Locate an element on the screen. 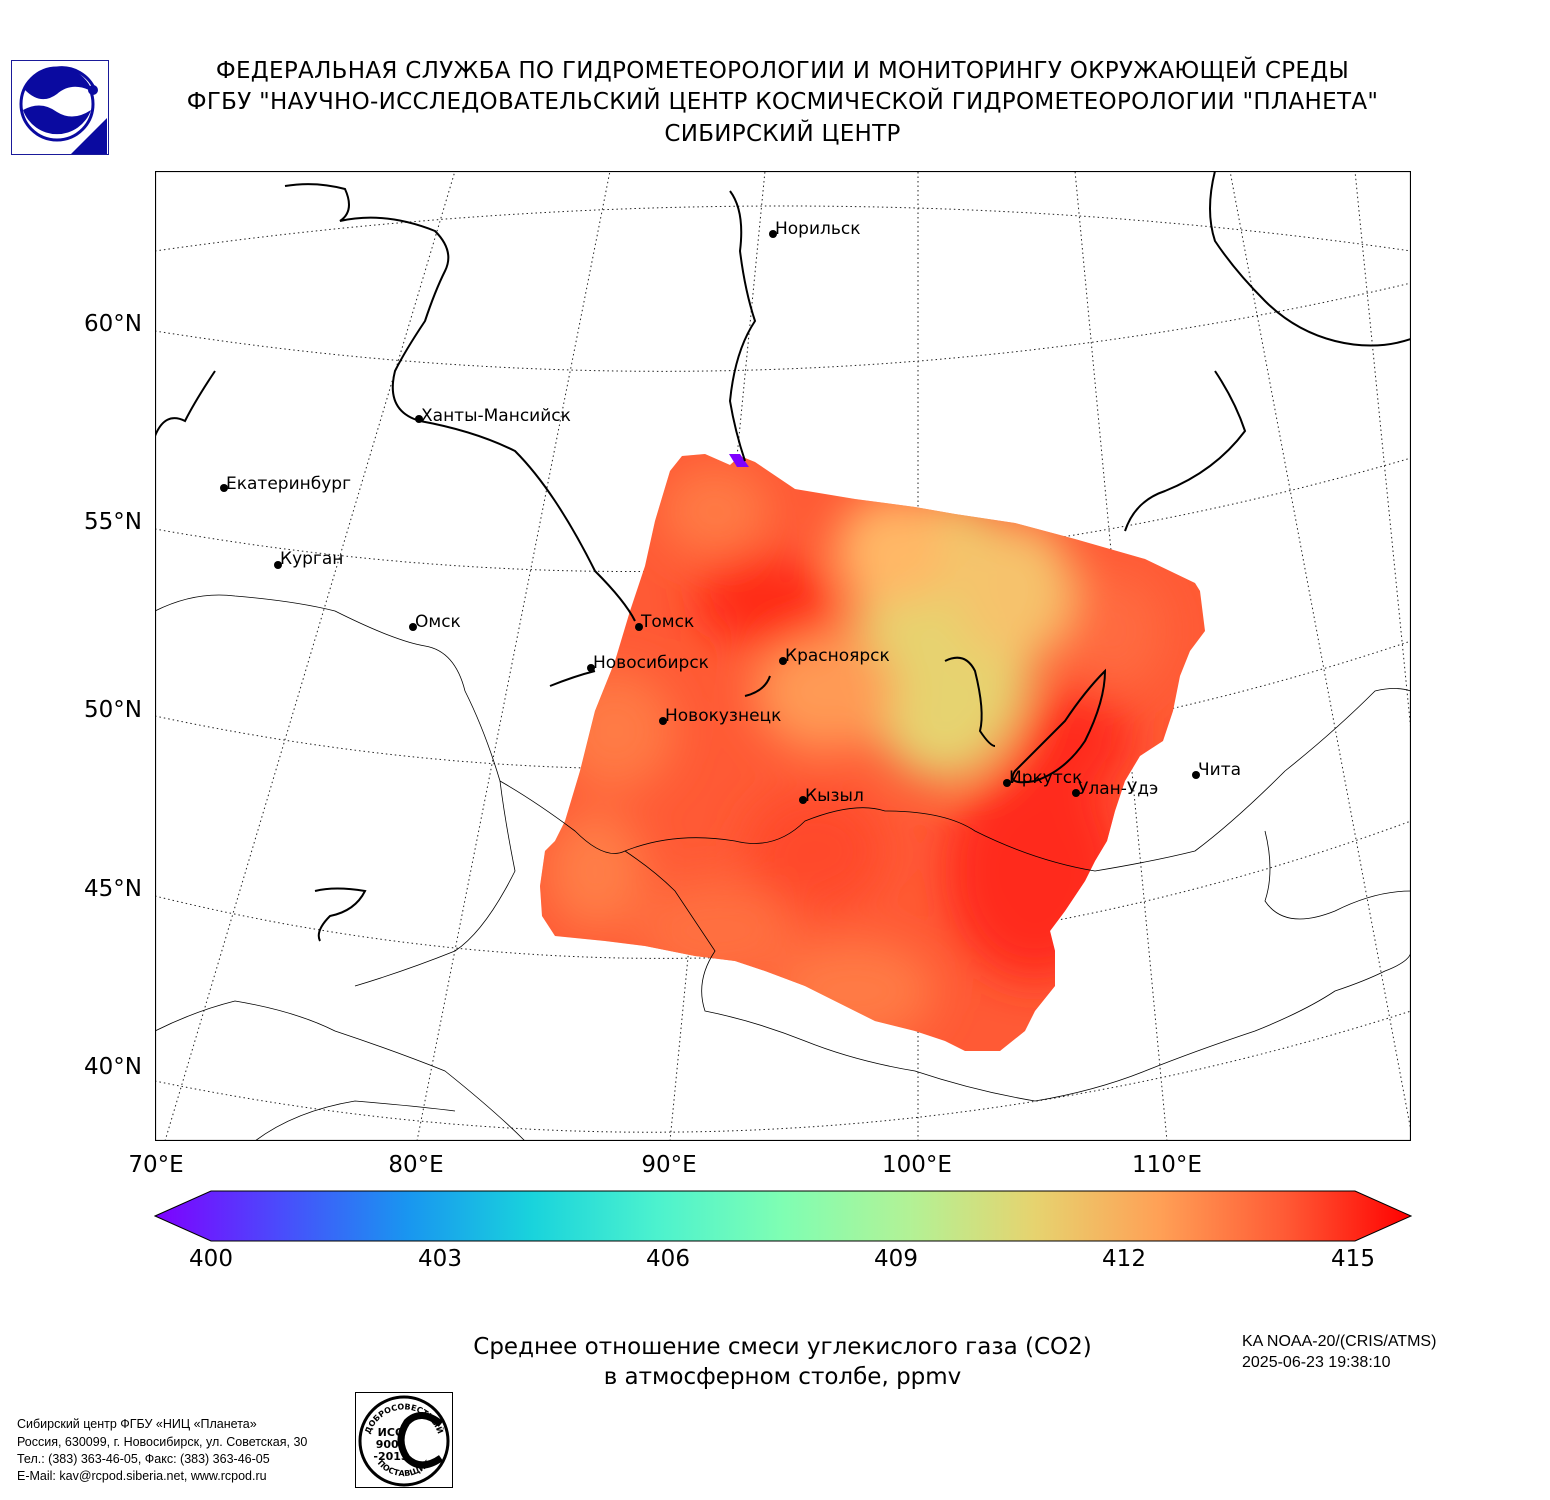 Image resolution: width=1550 pixels, height=1500 pixels. city-label: Курган is located at coordinates (311, 559).